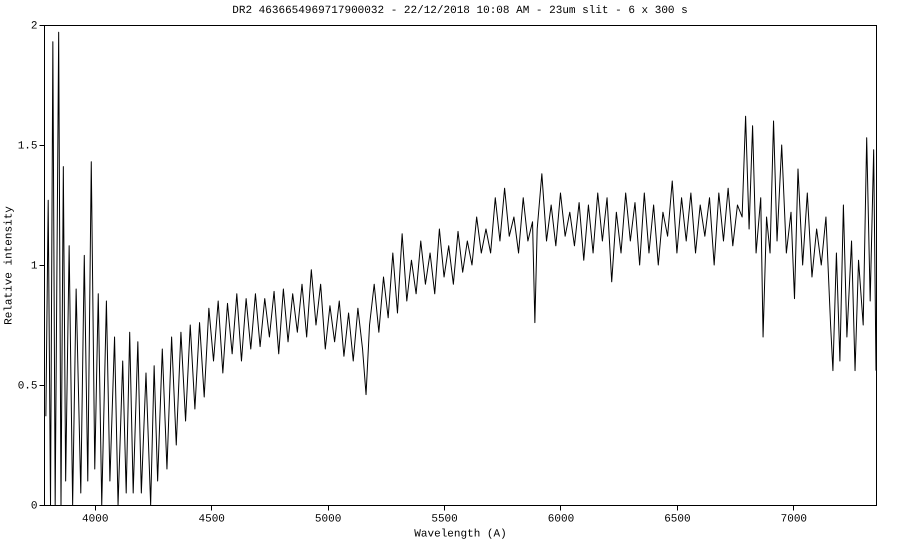 The width and height of the screenshot is (900, 550). I want to click on y-tick-label: 0, so click(34, 506).